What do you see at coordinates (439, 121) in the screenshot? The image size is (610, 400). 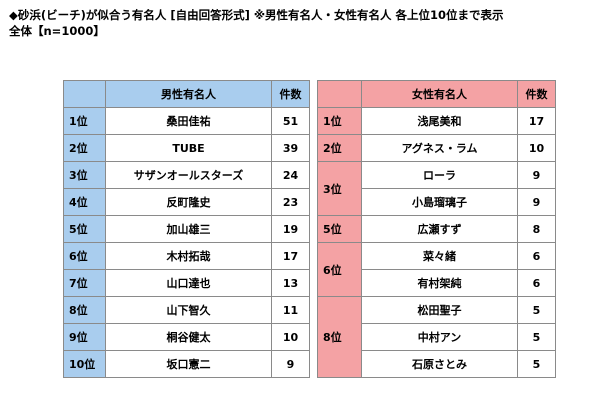 I see `name-cell: 浅尾美和` at bounding box center [439, 121].